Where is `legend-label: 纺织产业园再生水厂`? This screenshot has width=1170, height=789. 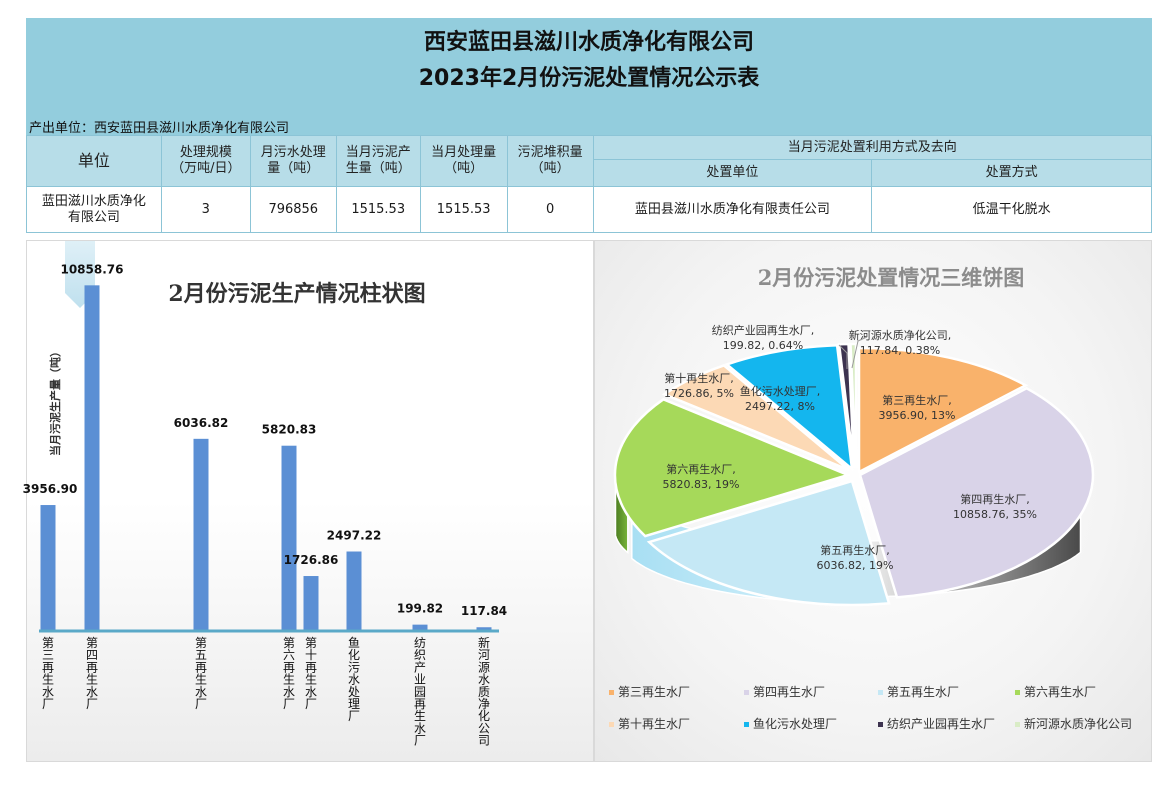
legend-label: 纺织产业园再生水厂 is located at coordinates (941, 724).